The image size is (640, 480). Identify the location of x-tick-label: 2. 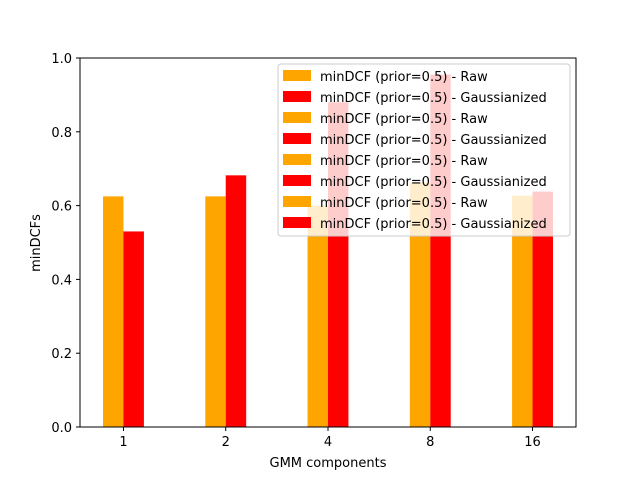
(226, 442).